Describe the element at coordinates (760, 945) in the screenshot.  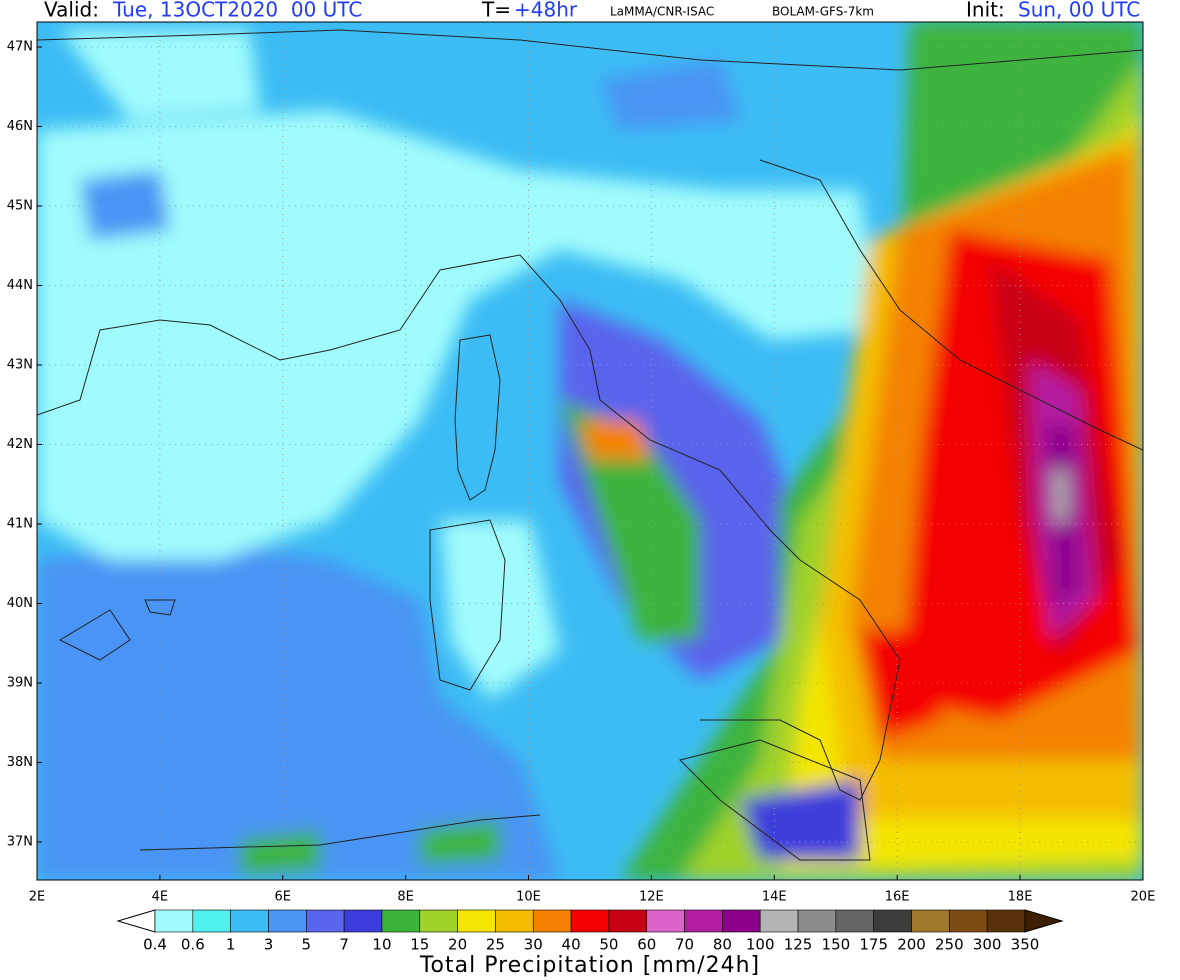
I see `colorbar-level: 100` at that location.